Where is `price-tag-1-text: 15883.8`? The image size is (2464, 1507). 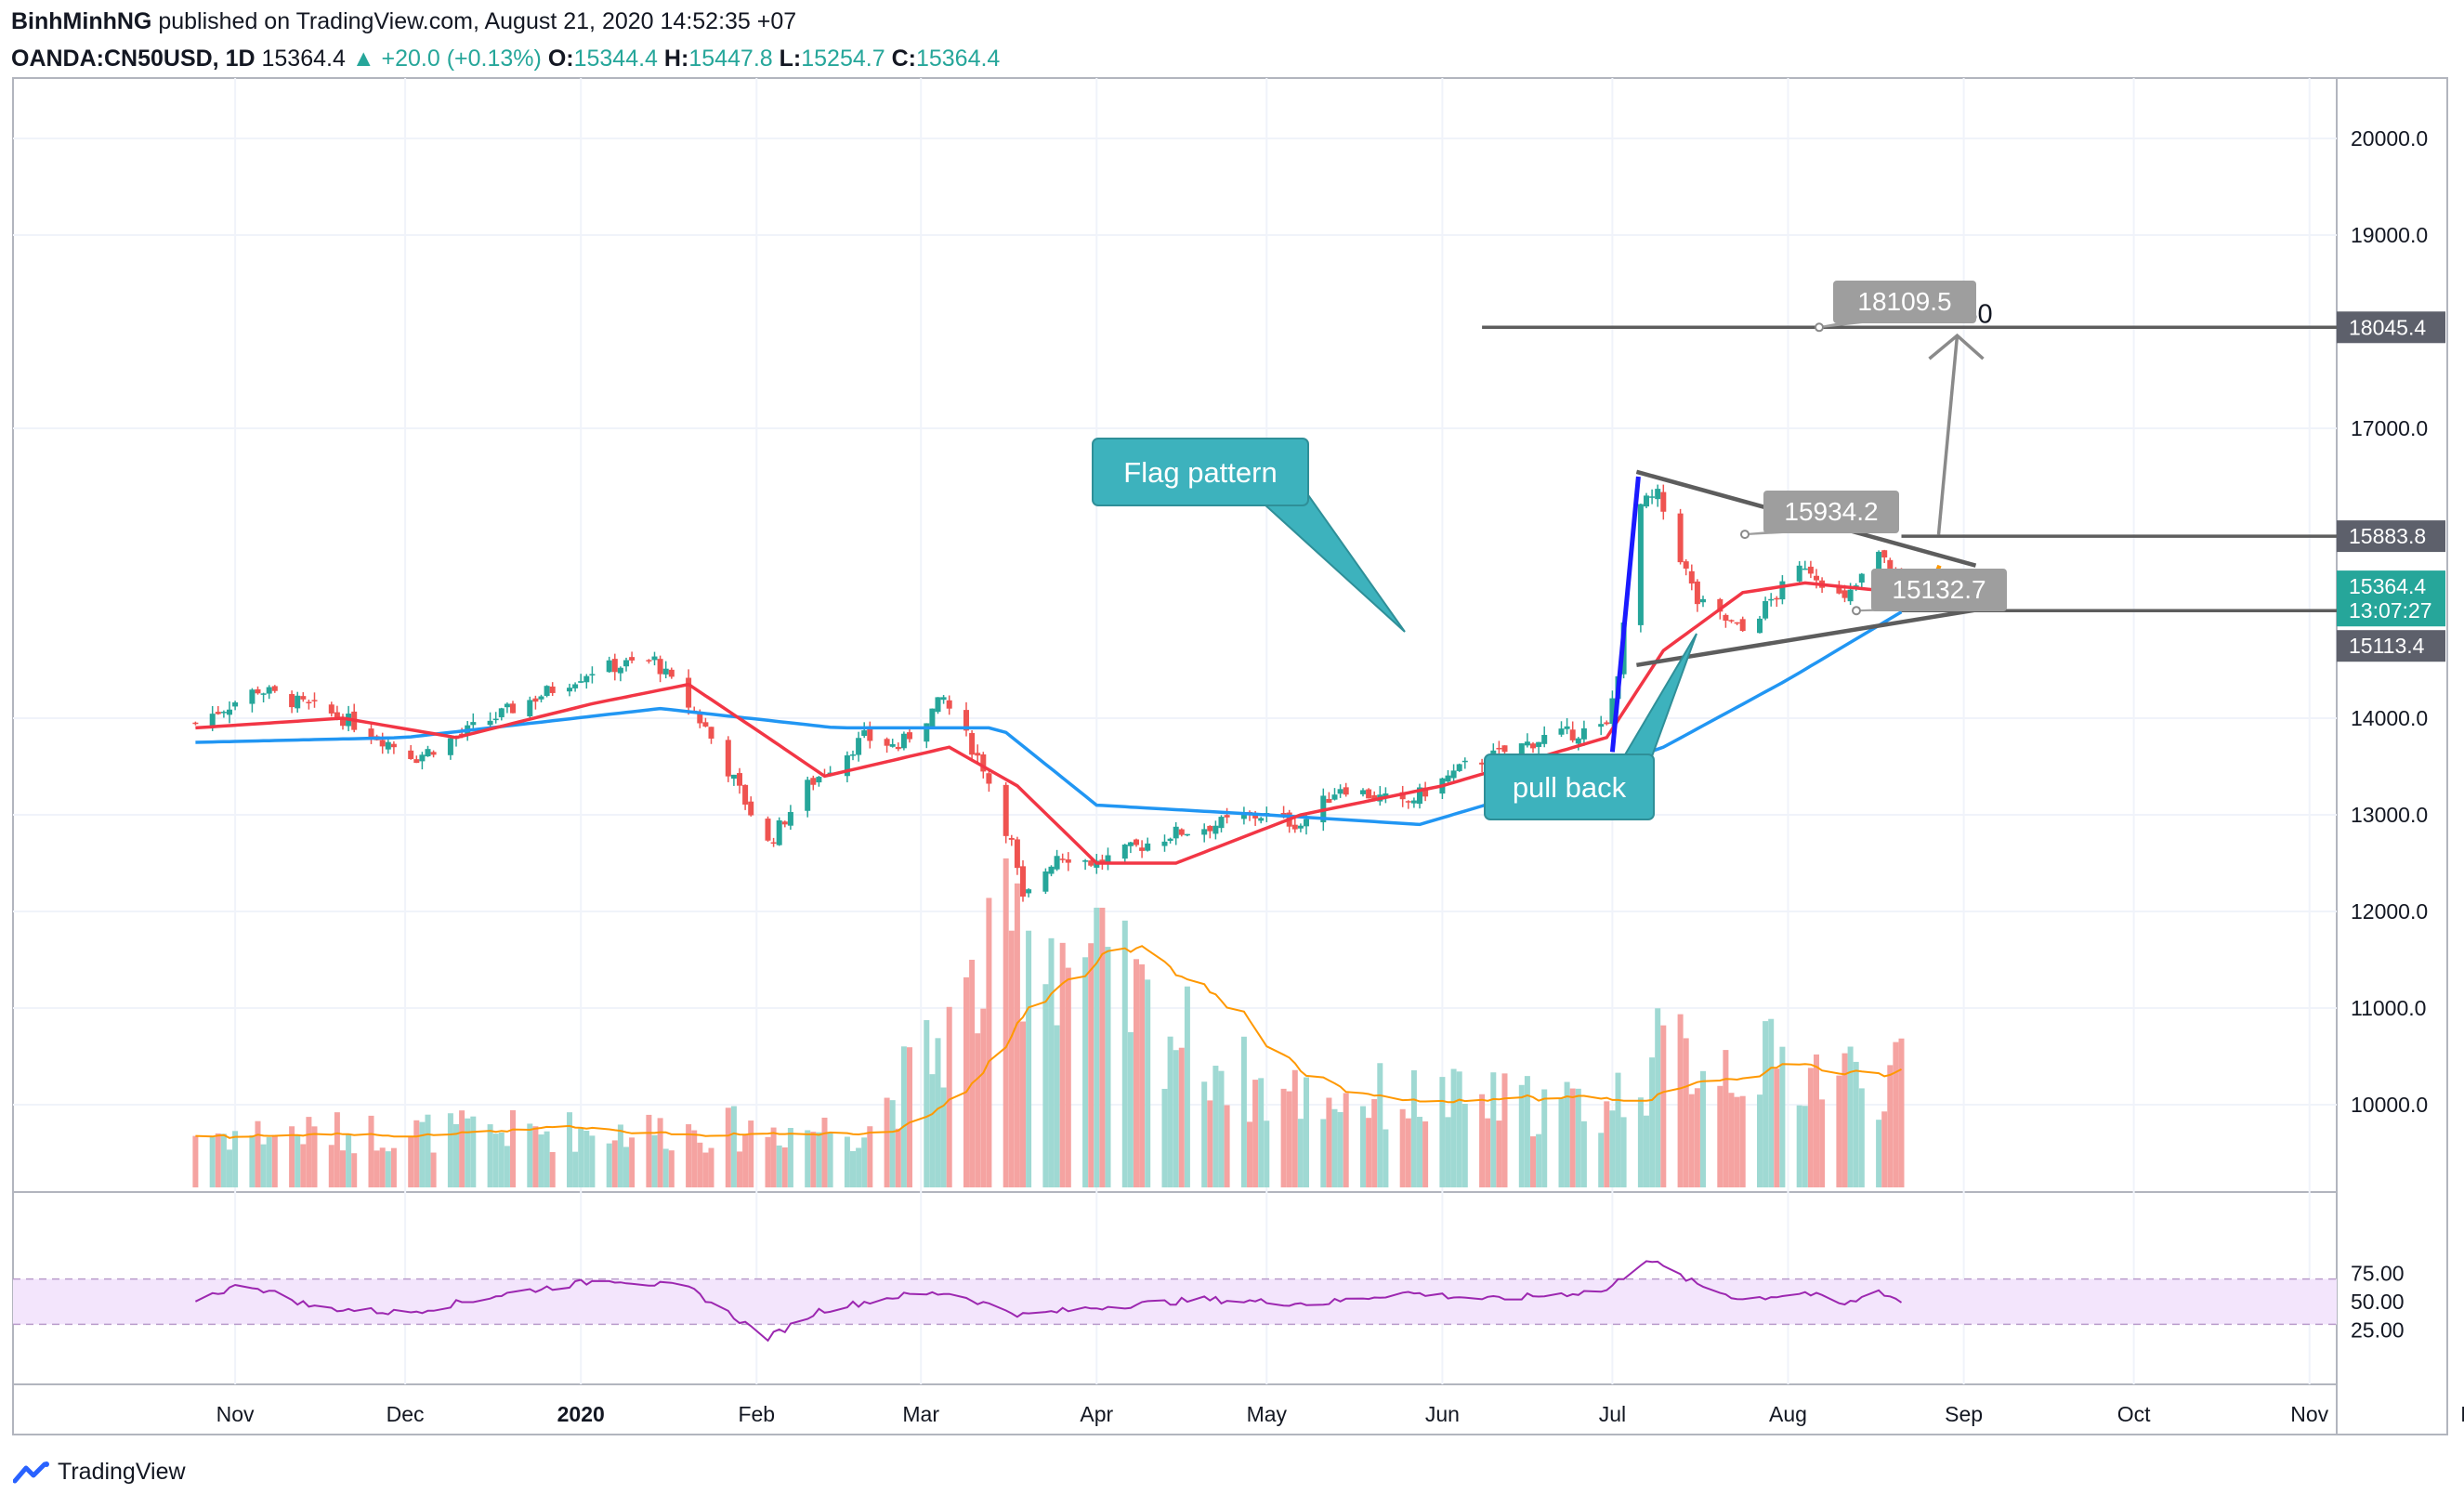 price-tag-1-text: 15883.8 is located at coordinates (2387, 536).